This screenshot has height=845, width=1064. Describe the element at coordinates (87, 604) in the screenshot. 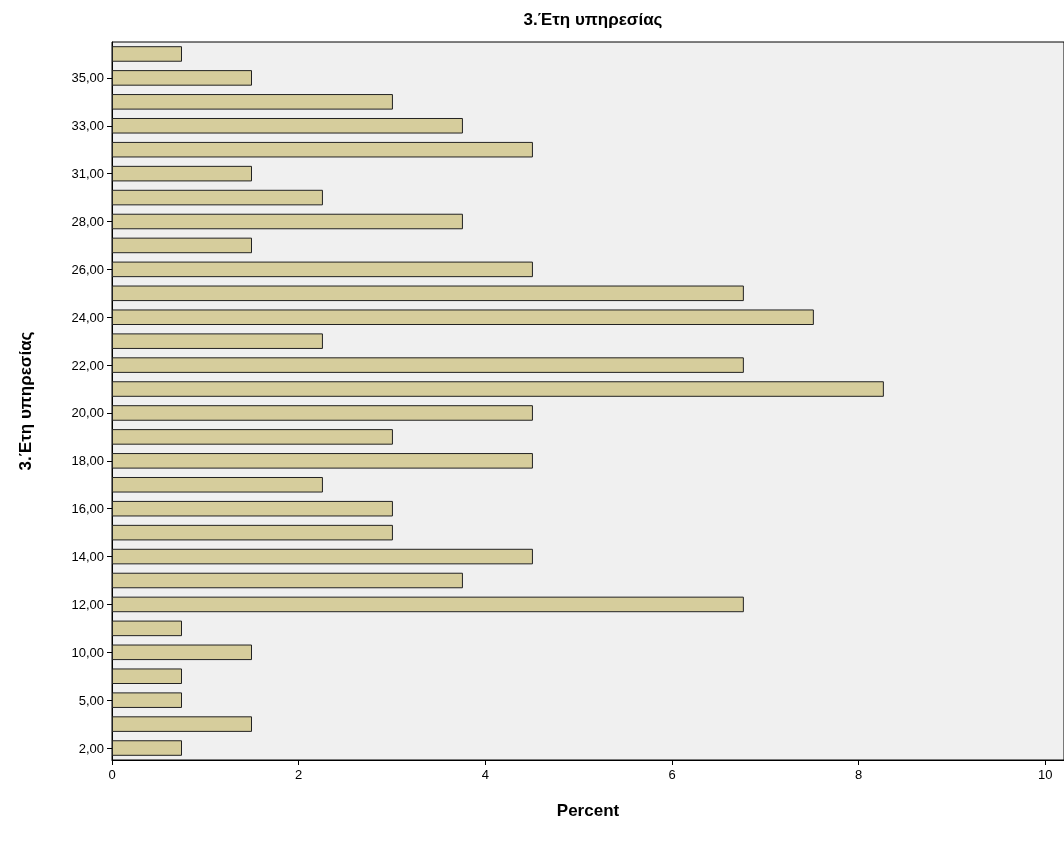

I see `y-tick-label: 12,00` at that location.